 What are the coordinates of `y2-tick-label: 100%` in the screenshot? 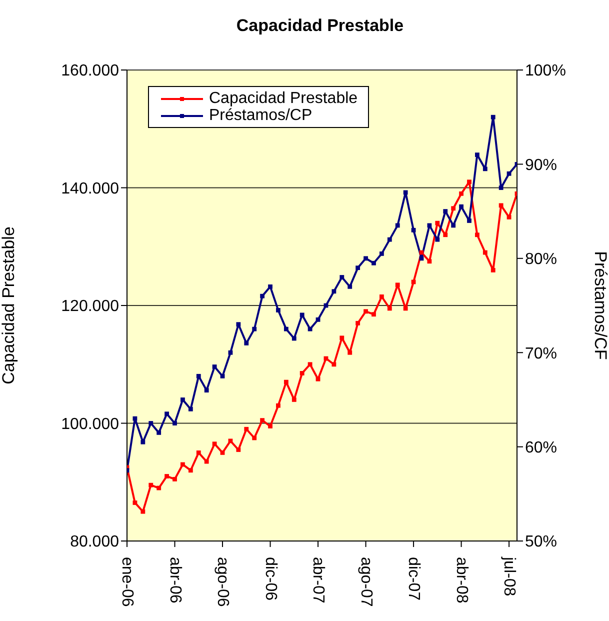 It's located at (545, 71).